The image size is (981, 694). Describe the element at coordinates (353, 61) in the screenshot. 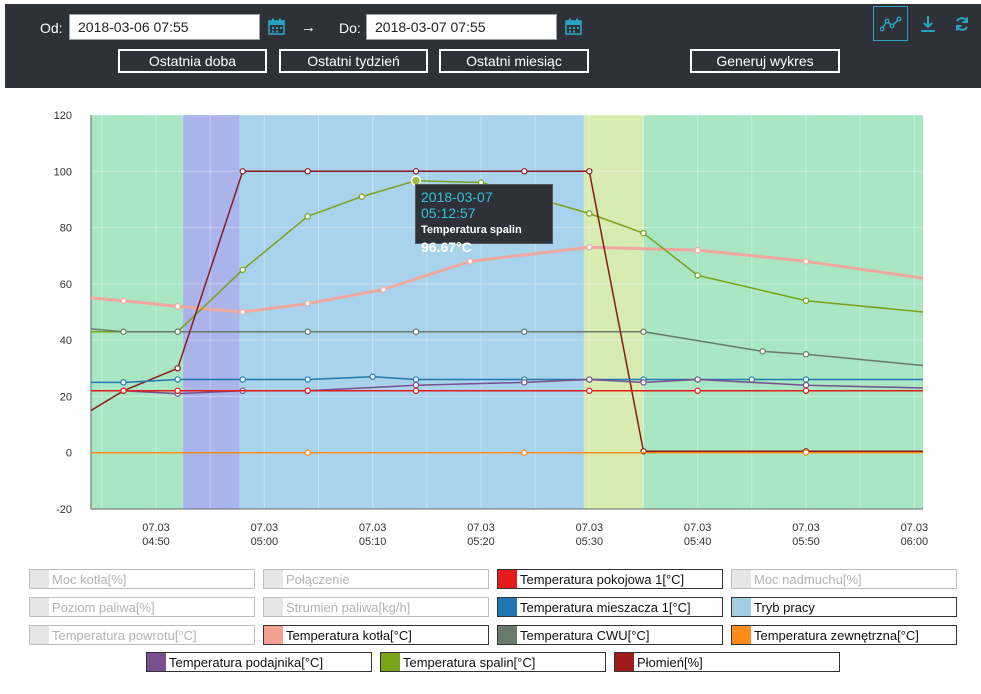

I see `last-week-button: Ostatni tydzień` at that location.